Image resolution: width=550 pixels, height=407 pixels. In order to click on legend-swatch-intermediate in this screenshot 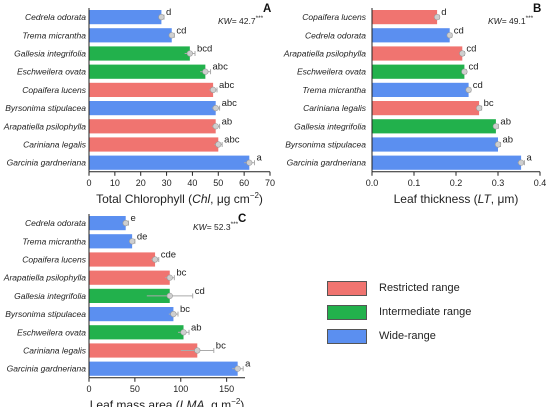, I will do `click(347, 312)`.